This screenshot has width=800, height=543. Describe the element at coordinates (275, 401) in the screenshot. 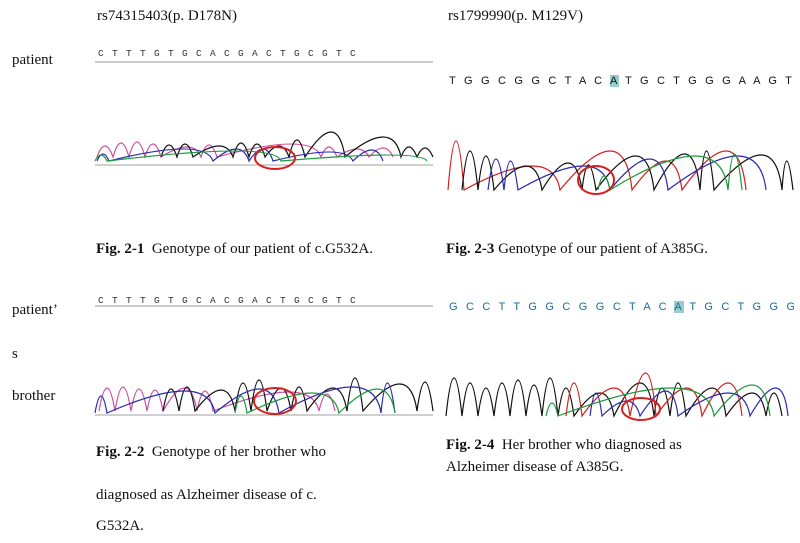

I see `panel2-variant-circle` at that location.